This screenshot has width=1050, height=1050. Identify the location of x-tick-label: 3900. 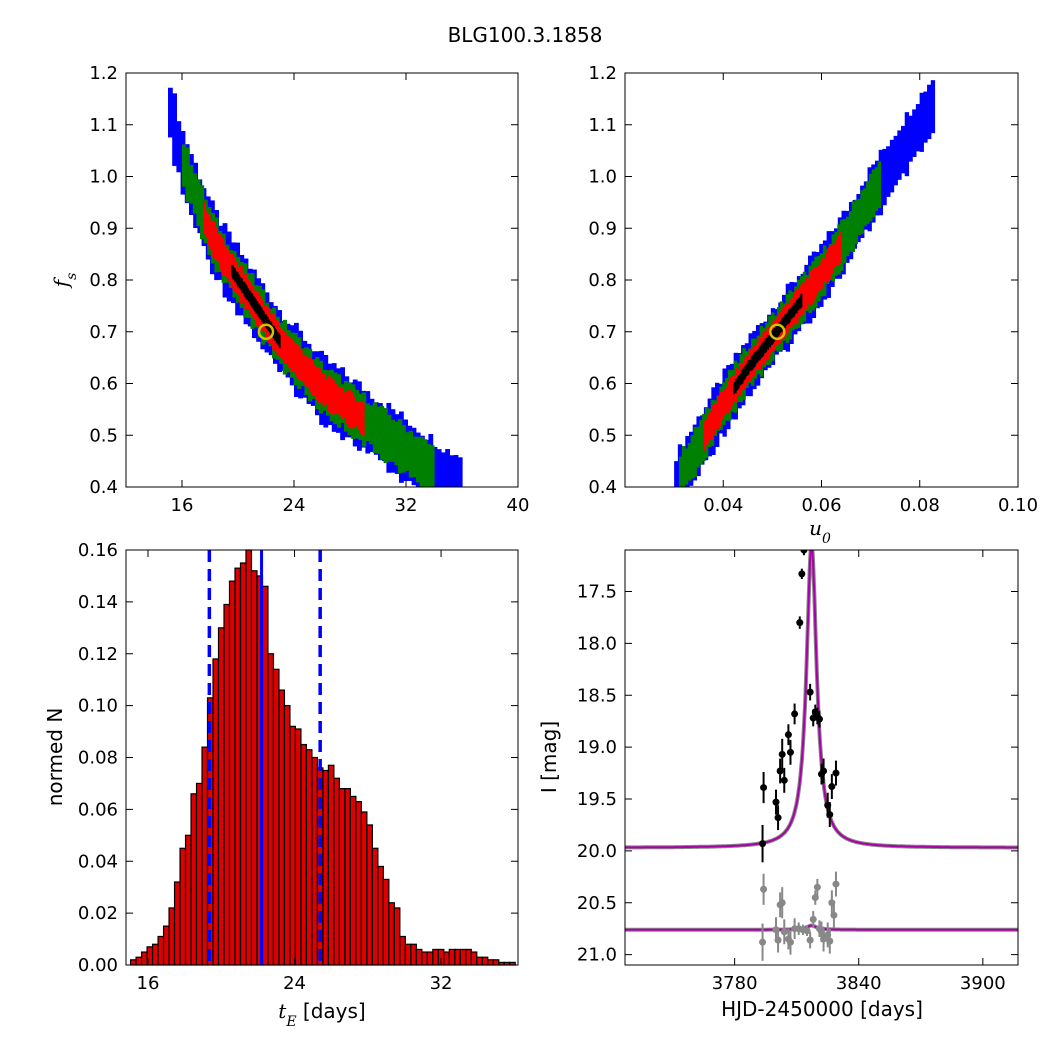
(983, 983).